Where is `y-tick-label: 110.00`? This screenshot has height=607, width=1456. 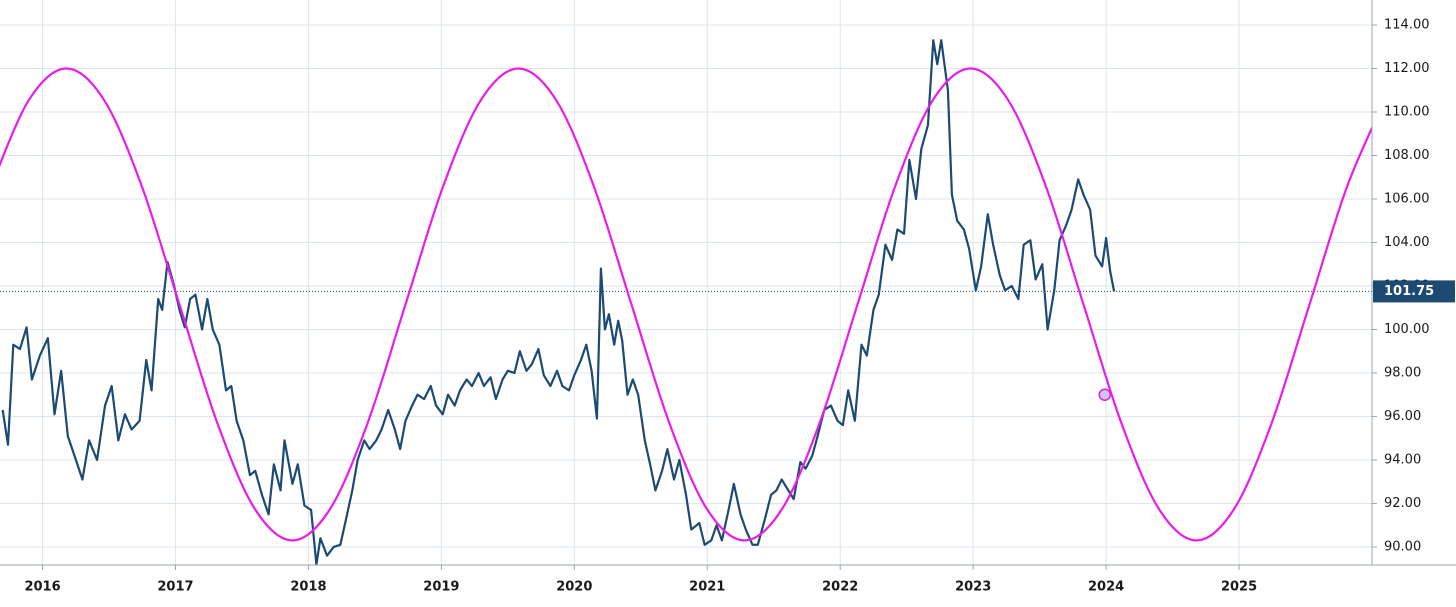
y-tick-label: 110.00 is located at coordinates (1407, 111).